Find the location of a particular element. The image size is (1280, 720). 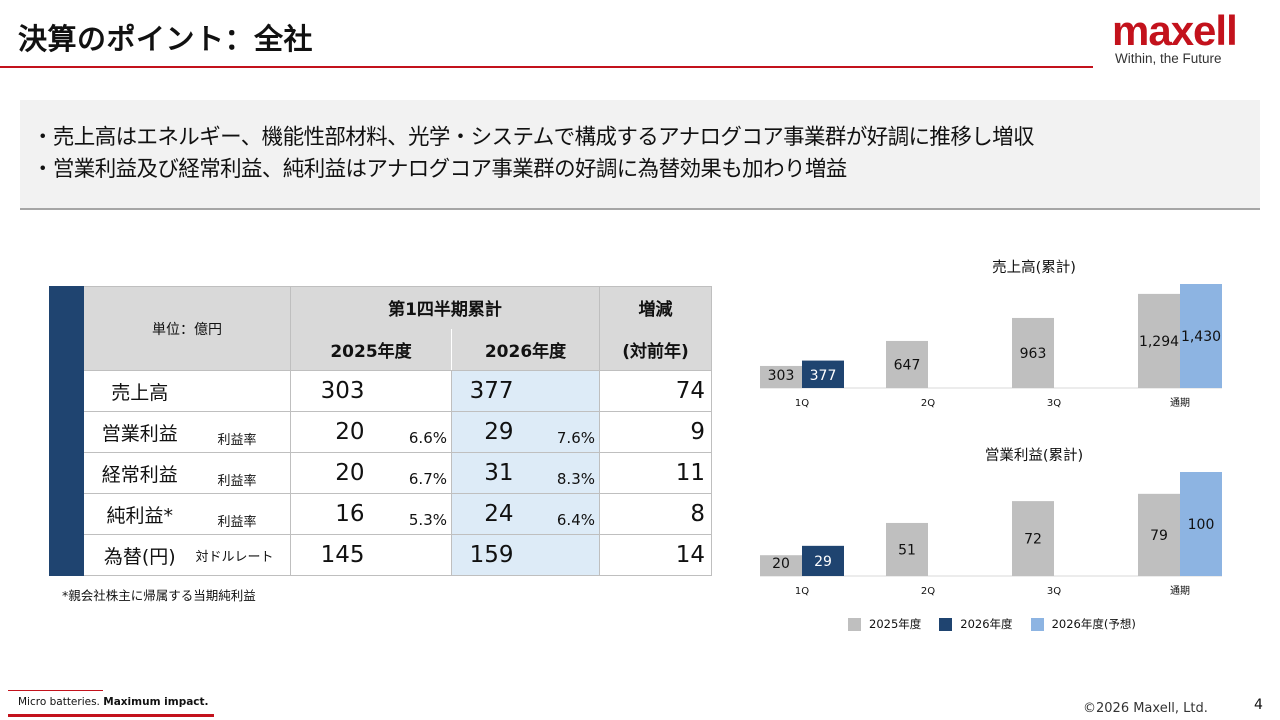

value-2025: 303 is located at coordinates (330, 391).